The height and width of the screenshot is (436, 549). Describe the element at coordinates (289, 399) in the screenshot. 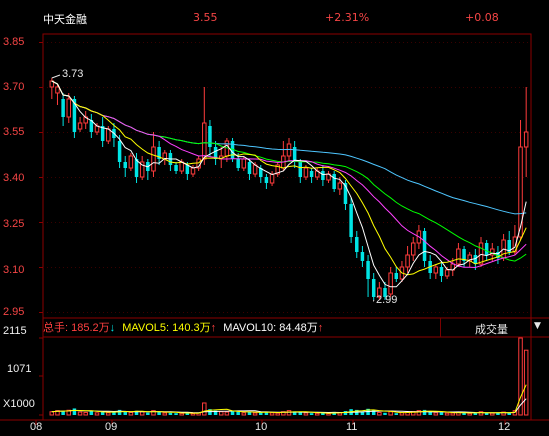

I see `mavol5-line` at that location.